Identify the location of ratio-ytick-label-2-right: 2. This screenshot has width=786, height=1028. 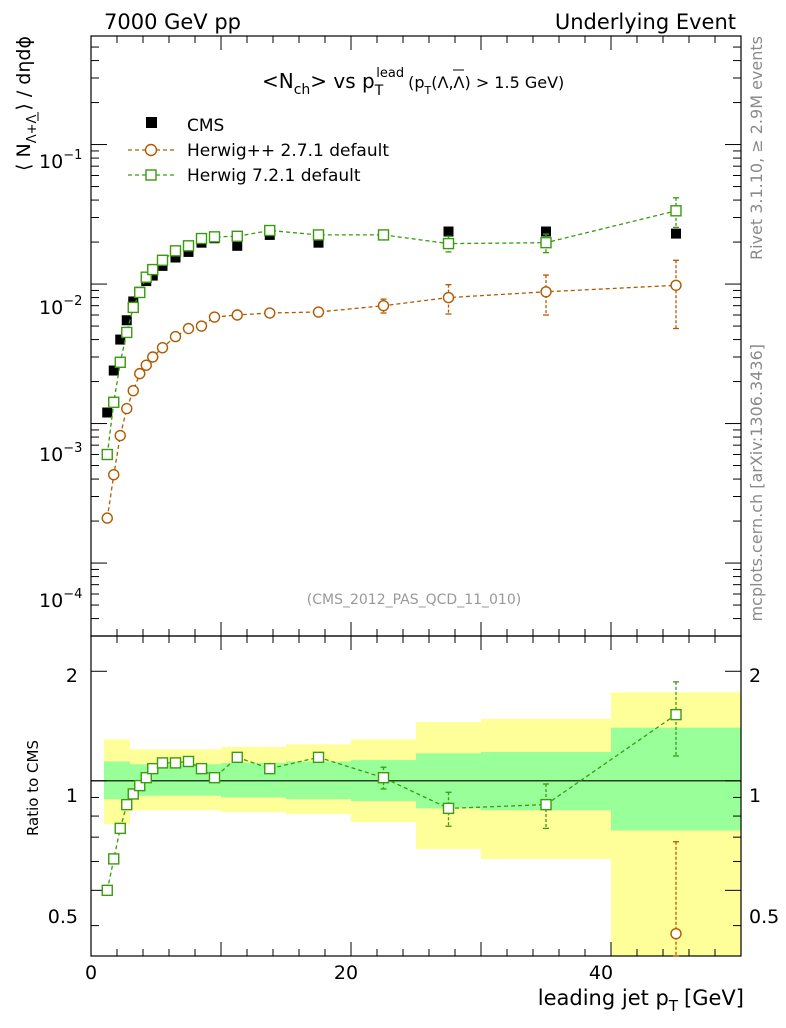
(755, 676).